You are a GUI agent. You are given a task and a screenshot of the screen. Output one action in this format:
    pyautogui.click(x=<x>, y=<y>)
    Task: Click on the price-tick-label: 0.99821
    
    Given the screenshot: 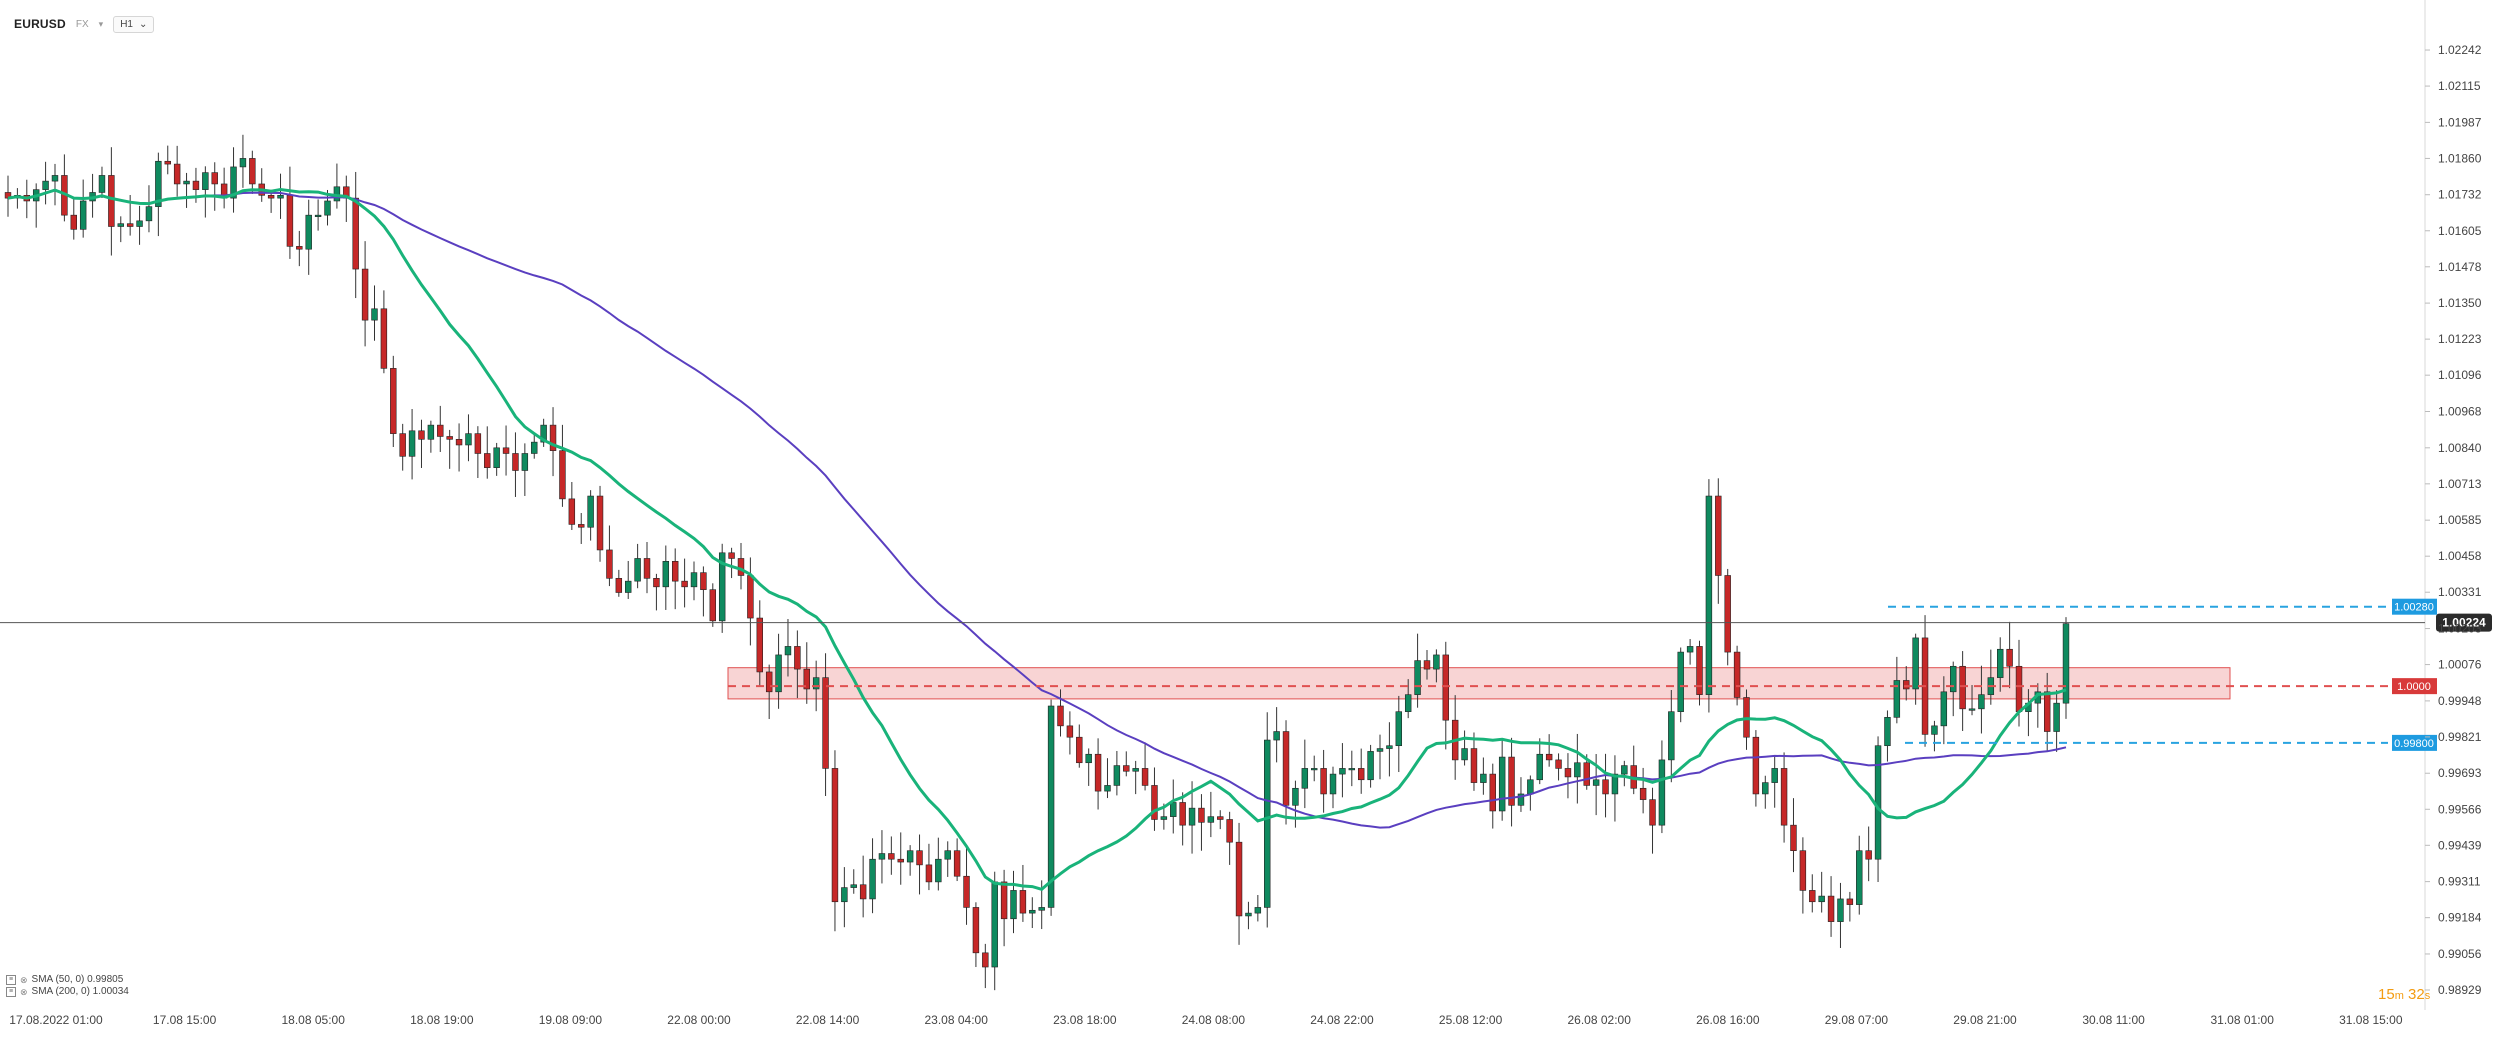 What is the action you would take?
    pyautogui.click(x=2460, y=737)
    